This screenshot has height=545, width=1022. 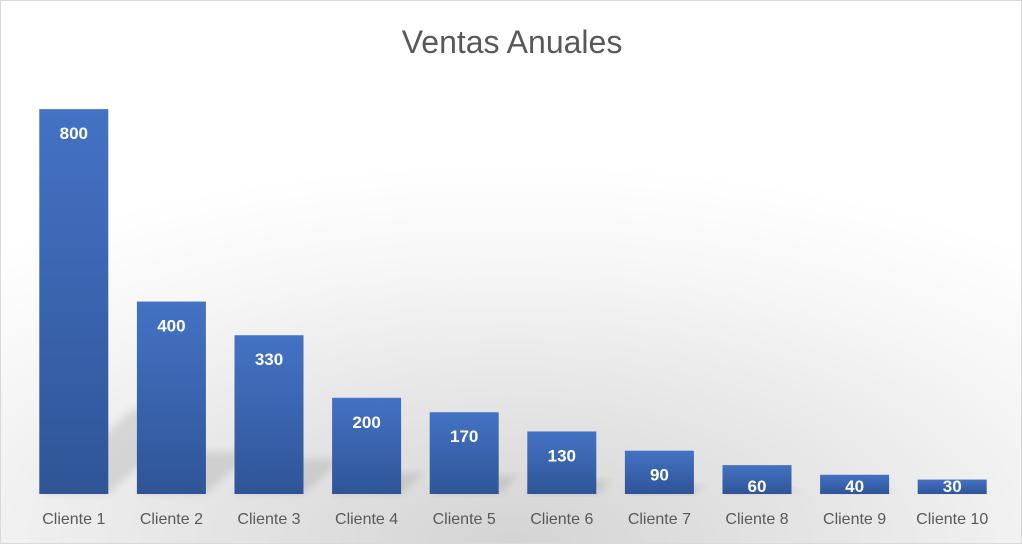 I want to click on category-label-2: Cliente 2, so click(x=171, y=519).